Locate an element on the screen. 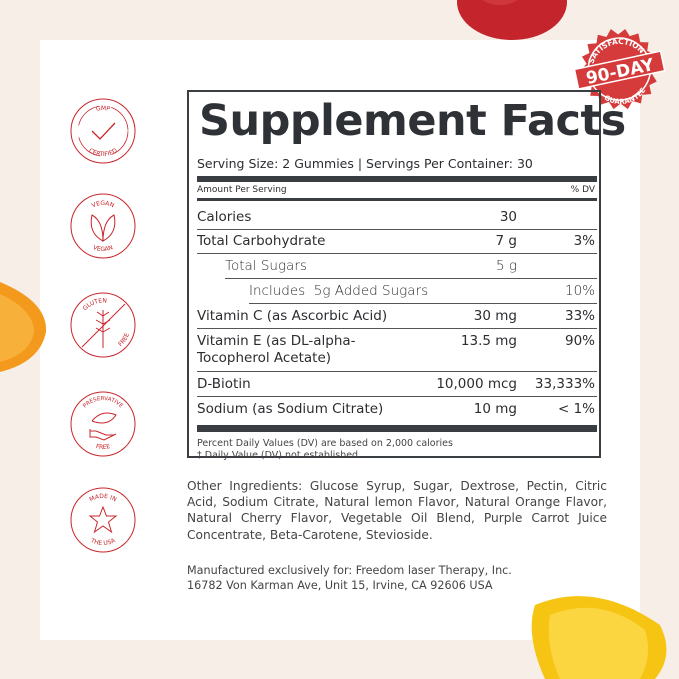 Image resolution: width=679 pixels, height=679 pixels. svg-text: GMP is located at coordinates (103, 109).